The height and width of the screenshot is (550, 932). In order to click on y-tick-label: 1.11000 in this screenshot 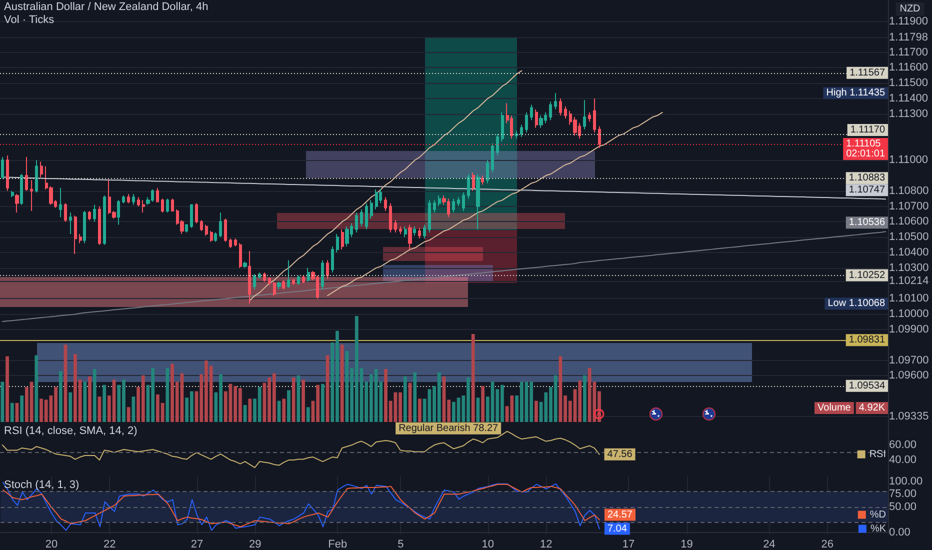, I will do `click(908, 160)`.